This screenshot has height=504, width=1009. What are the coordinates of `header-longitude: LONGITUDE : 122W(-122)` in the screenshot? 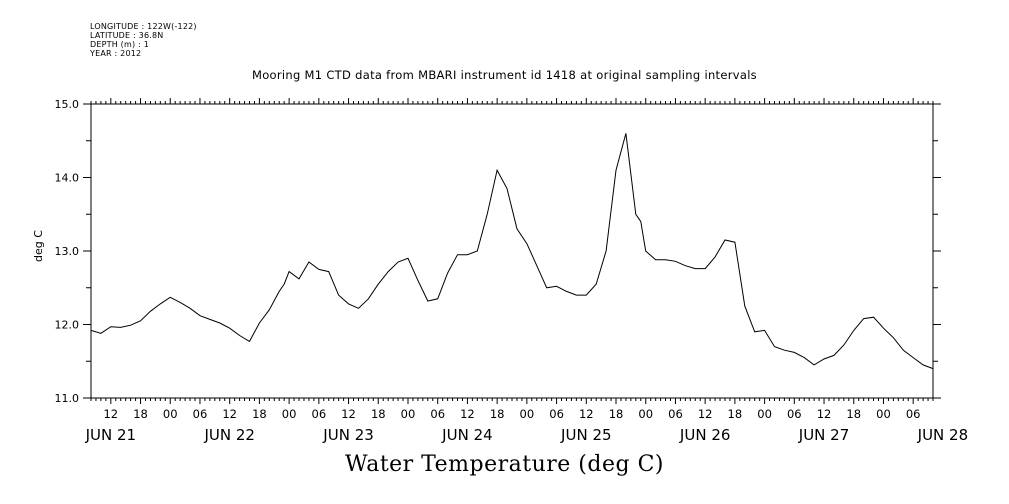 It's located at (143, 26).